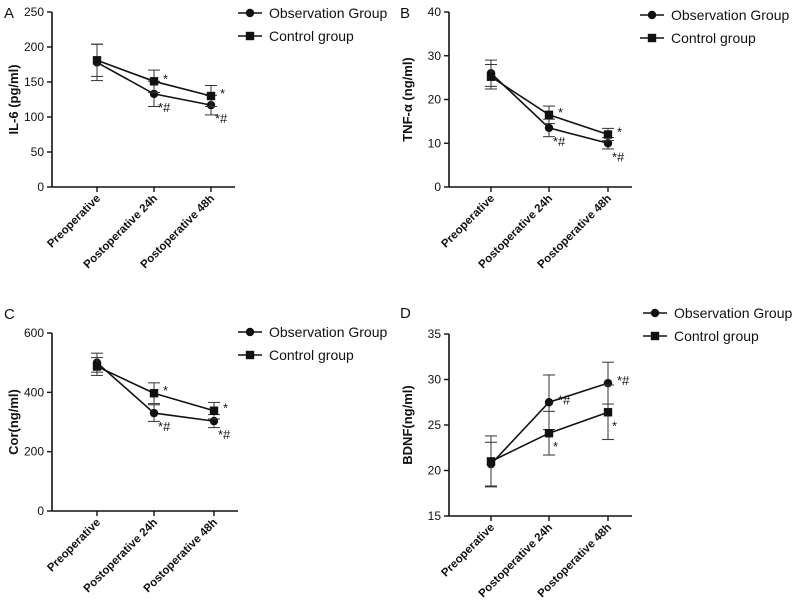 The height and width of the screenshot is (614, 795). I want to click on y-axis-title: Cor(ng/ml), so click(13, 422).